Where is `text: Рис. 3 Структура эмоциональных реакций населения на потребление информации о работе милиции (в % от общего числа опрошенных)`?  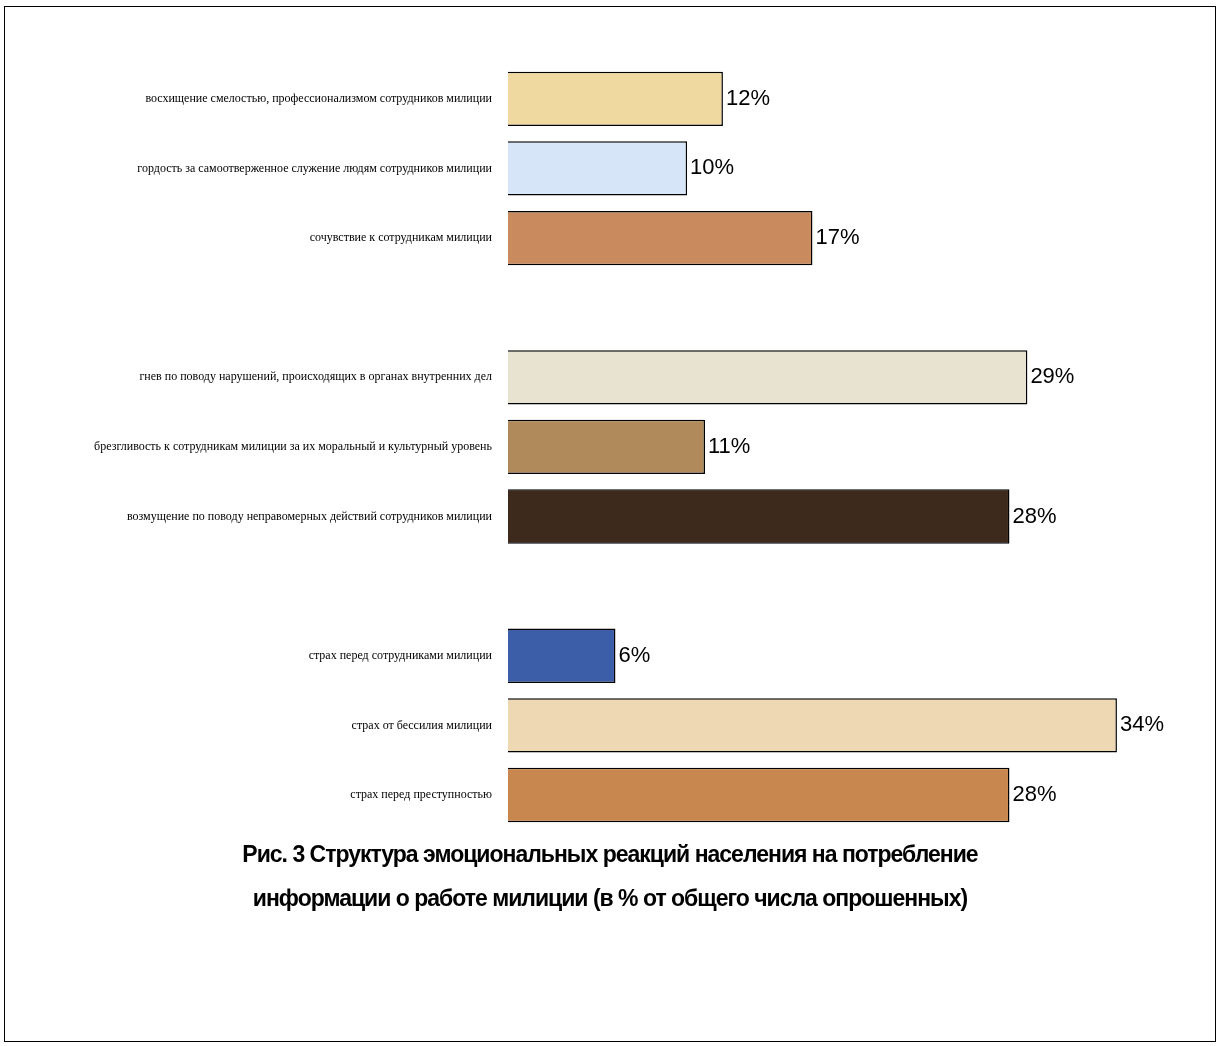
text: Рис. 3 Структура эмоциональных реакций населения на потребление информации о работе милиции (в % от общего числа опрошенных) is located at coordinates (610, 876).